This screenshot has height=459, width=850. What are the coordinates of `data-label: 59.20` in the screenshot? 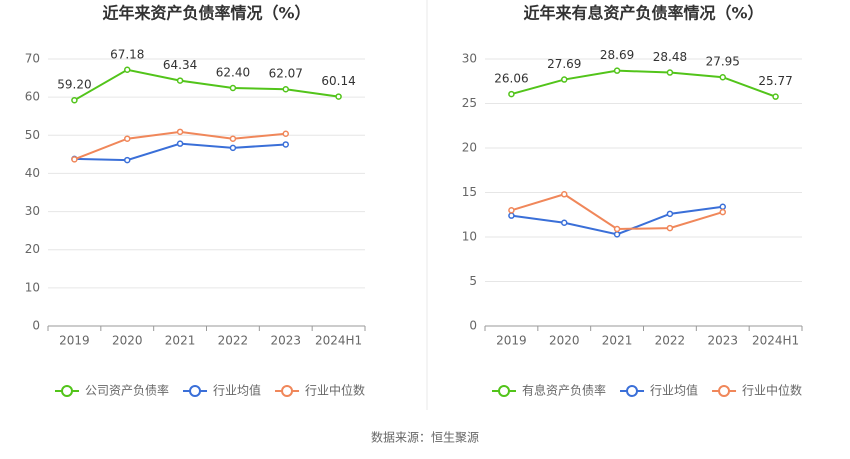 It's located at (74, 85).